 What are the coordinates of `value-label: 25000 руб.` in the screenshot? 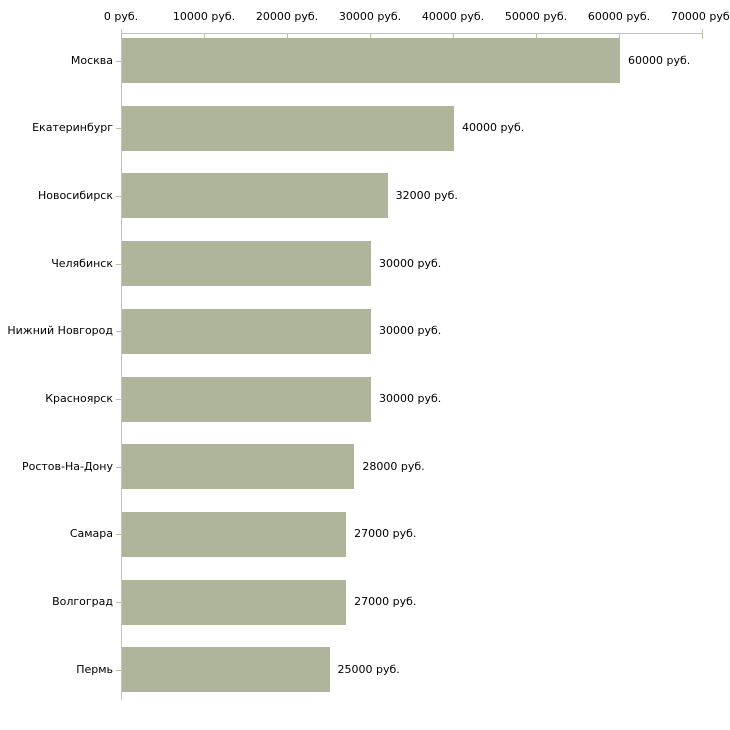 It's located at (368, 669).